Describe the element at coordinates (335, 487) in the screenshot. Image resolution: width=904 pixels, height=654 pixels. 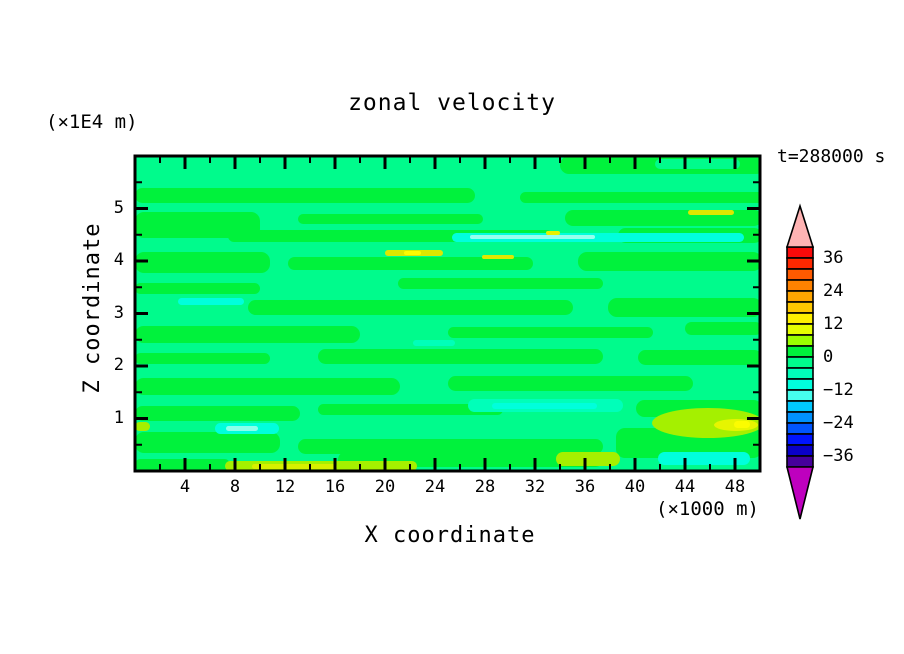
I see `x-tick-label: 16` at that location.